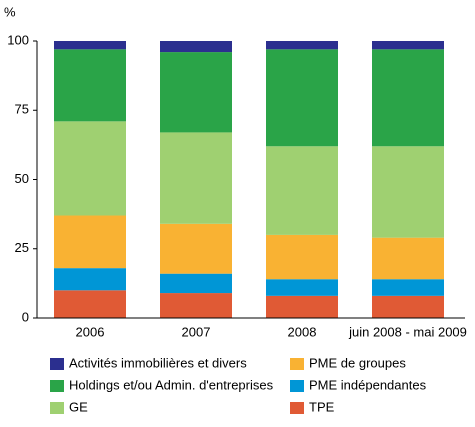 The width and height of the screenshot is (475, 427). Describe the element at coordinates (22, 247) in the screenshot. I see `y-tick-label: 25` at that location.